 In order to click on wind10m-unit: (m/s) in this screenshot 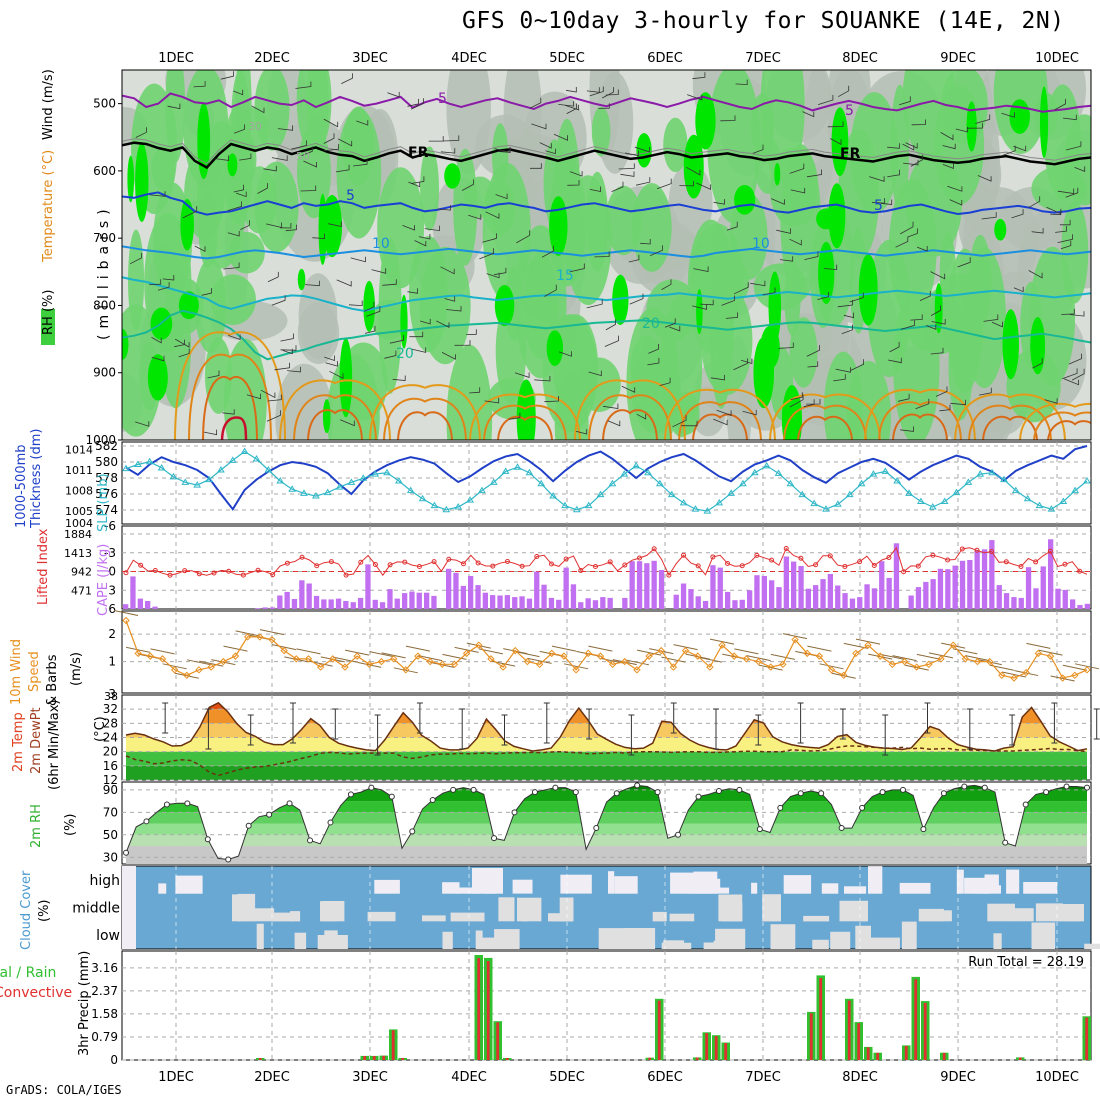, I will do `click(76, 669)`.